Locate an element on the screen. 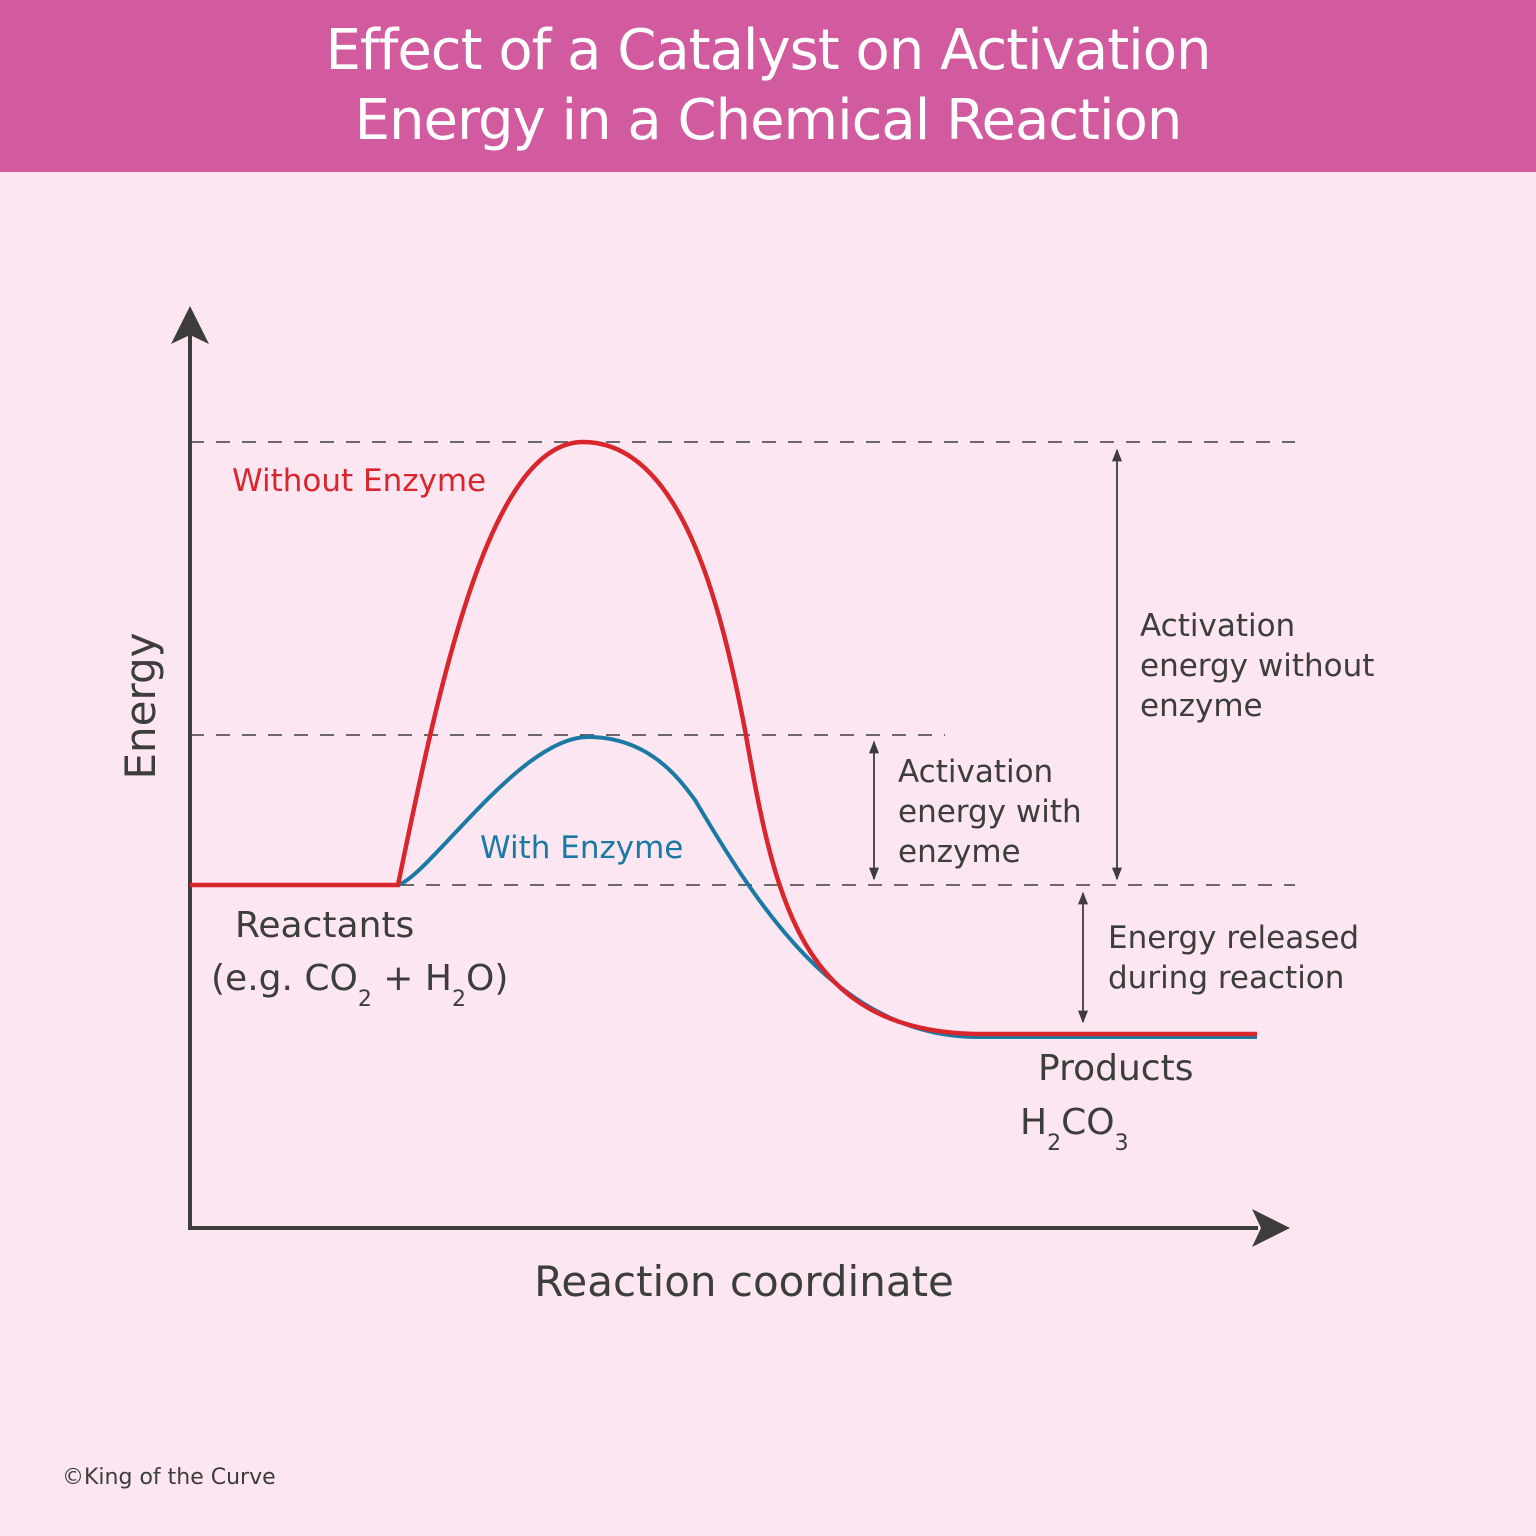 This screenshot has height=1536, width=1536. activation-with-line-2: energy with is located at coordinates (990, 812).